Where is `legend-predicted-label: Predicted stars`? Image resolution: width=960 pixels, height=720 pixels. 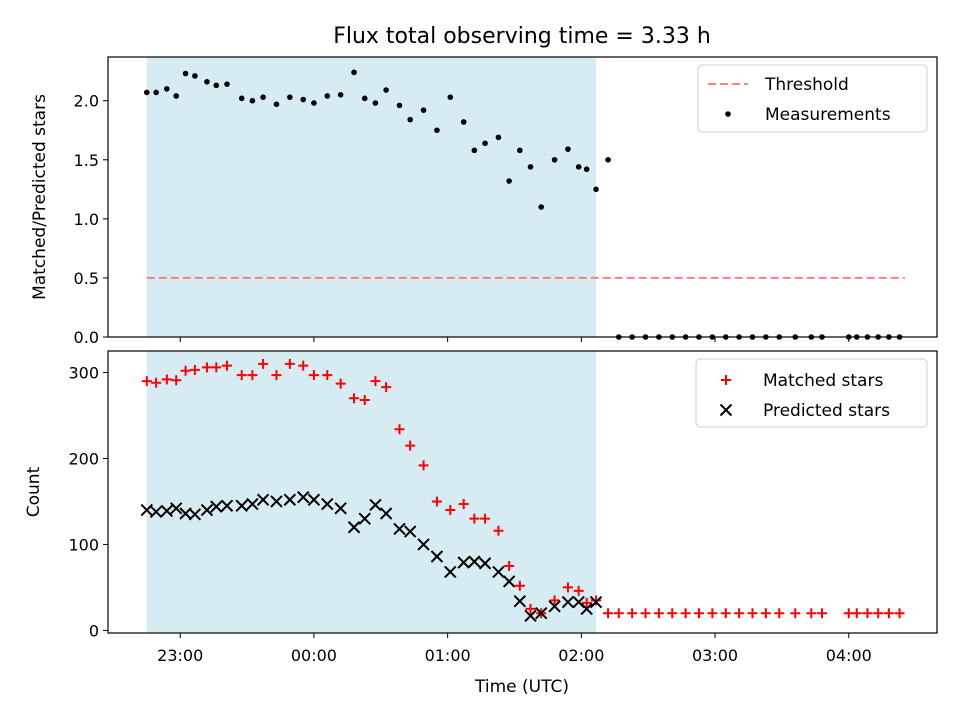
legend-predicted-label: Predicted stars is located at coordinates (826, 411).